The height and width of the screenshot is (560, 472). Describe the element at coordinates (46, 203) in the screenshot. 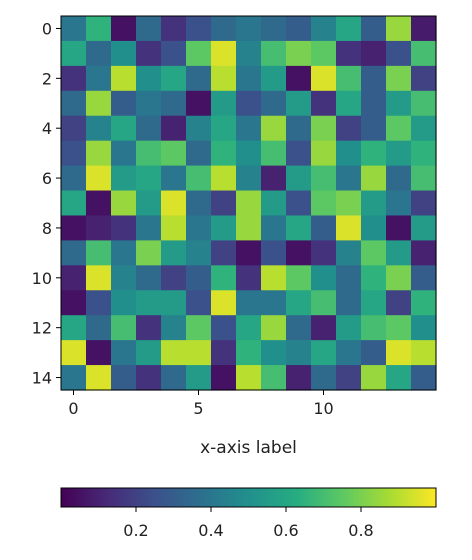

I see `y-axis: 0 2 4 6 8 10 12 14` at that location.